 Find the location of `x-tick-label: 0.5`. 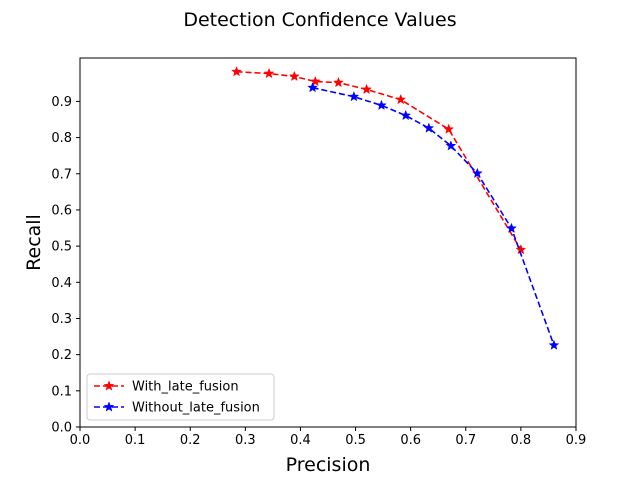

x-tick-label: 0.5 is located at coordinates (355, 440).